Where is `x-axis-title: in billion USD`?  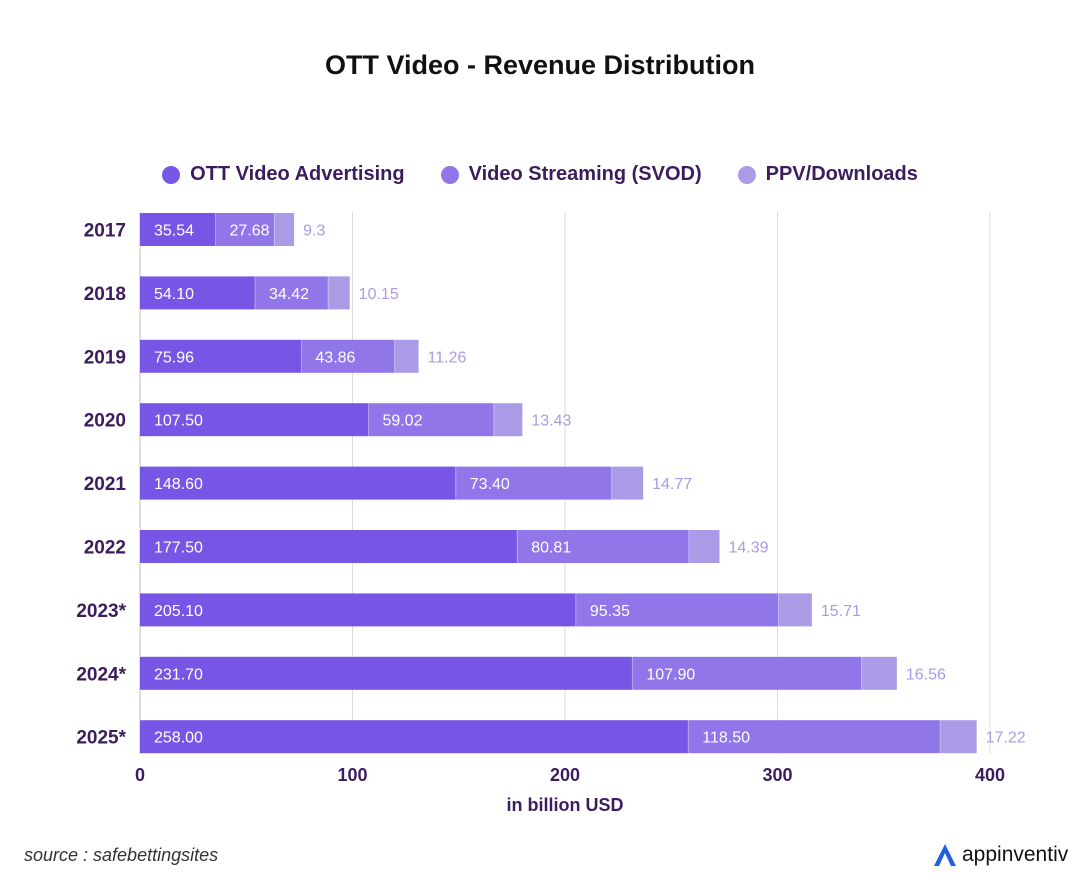
x-axis-title: in billion USD is located at coordinates (565, 805).